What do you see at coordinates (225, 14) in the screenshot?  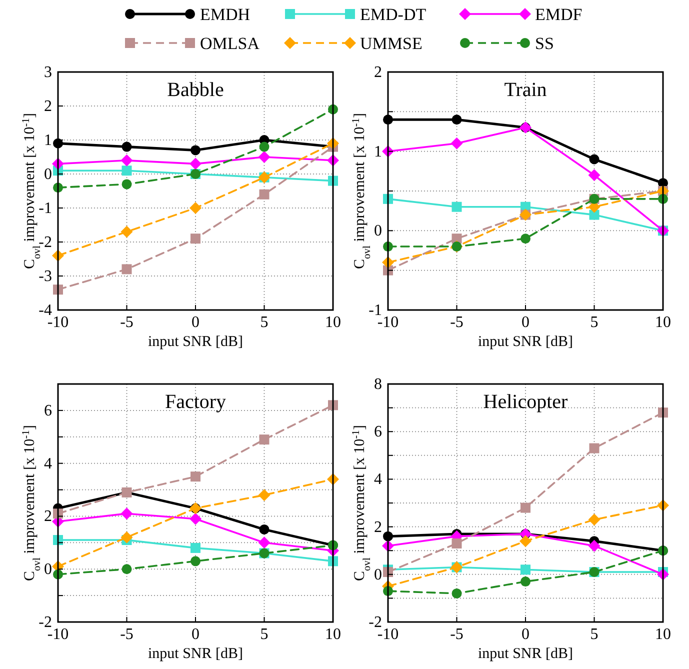 I see `legend-label: EMDH` at bounding box center [225, 14].